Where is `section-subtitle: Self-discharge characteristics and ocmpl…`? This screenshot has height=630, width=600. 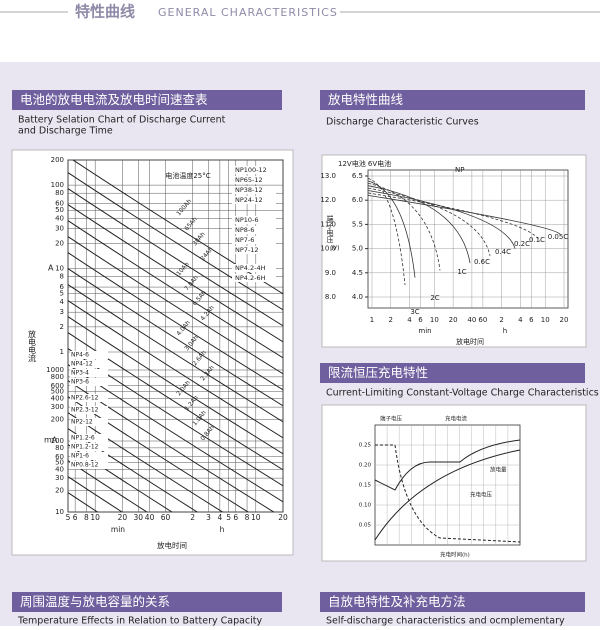
section-subtitle: Self-discharge characteristics and ocmpl… is located at coordinates (445, 621).